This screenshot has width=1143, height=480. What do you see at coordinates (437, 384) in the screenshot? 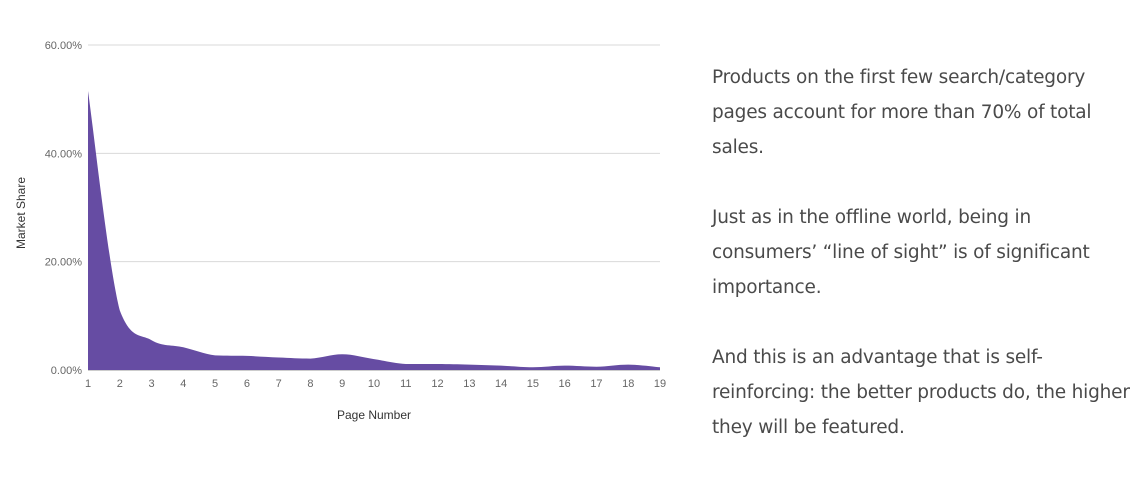
I see `x-tick-label: 12` at bounding box center [437, 384].